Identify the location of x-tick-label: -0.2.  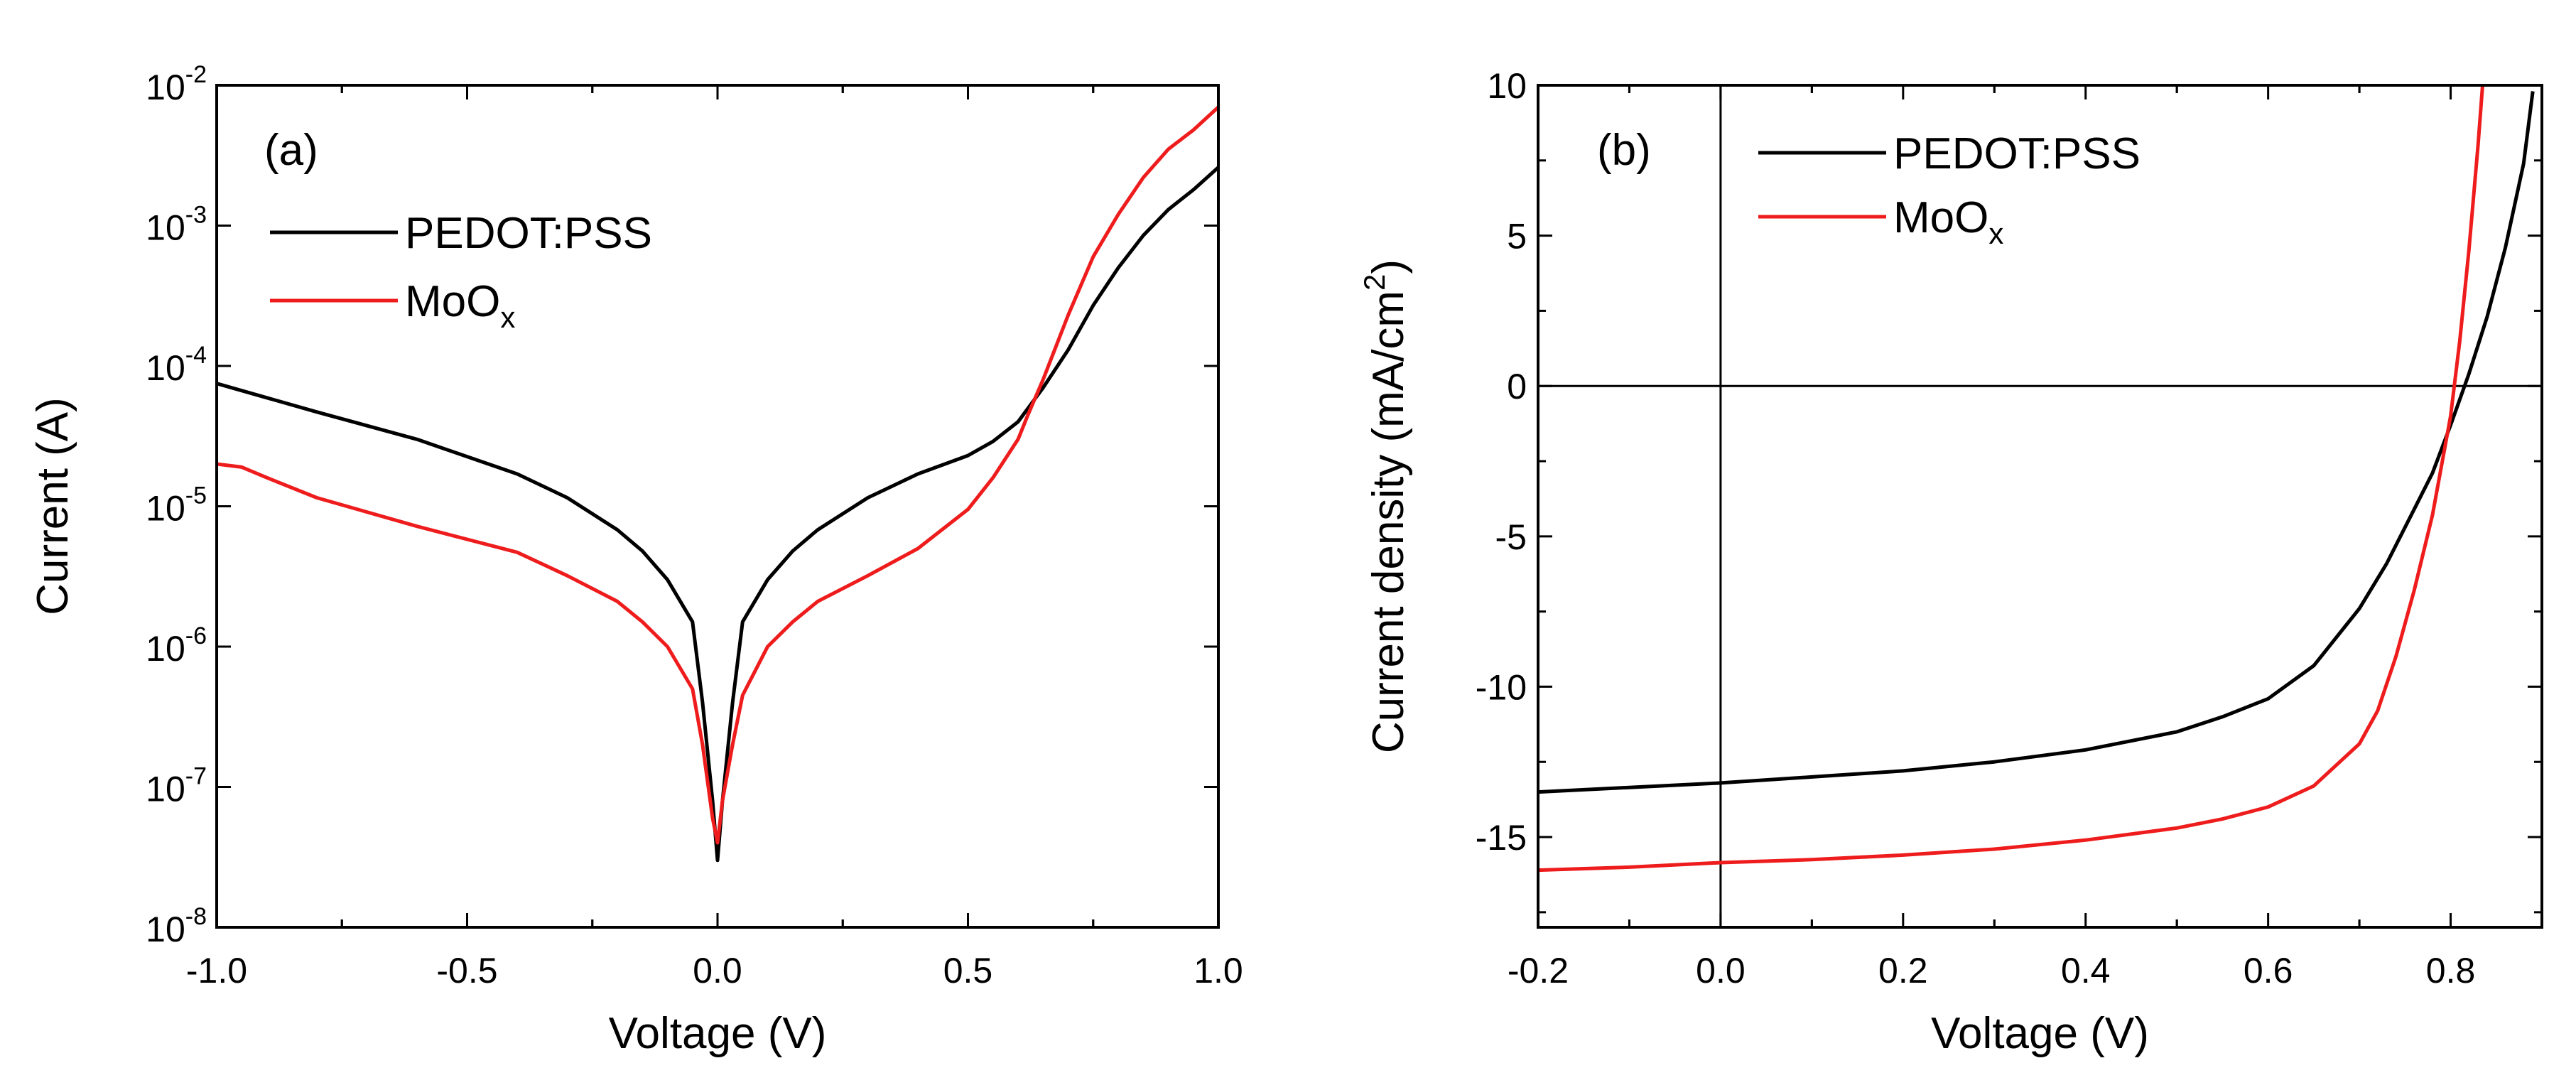
(1538, 971).